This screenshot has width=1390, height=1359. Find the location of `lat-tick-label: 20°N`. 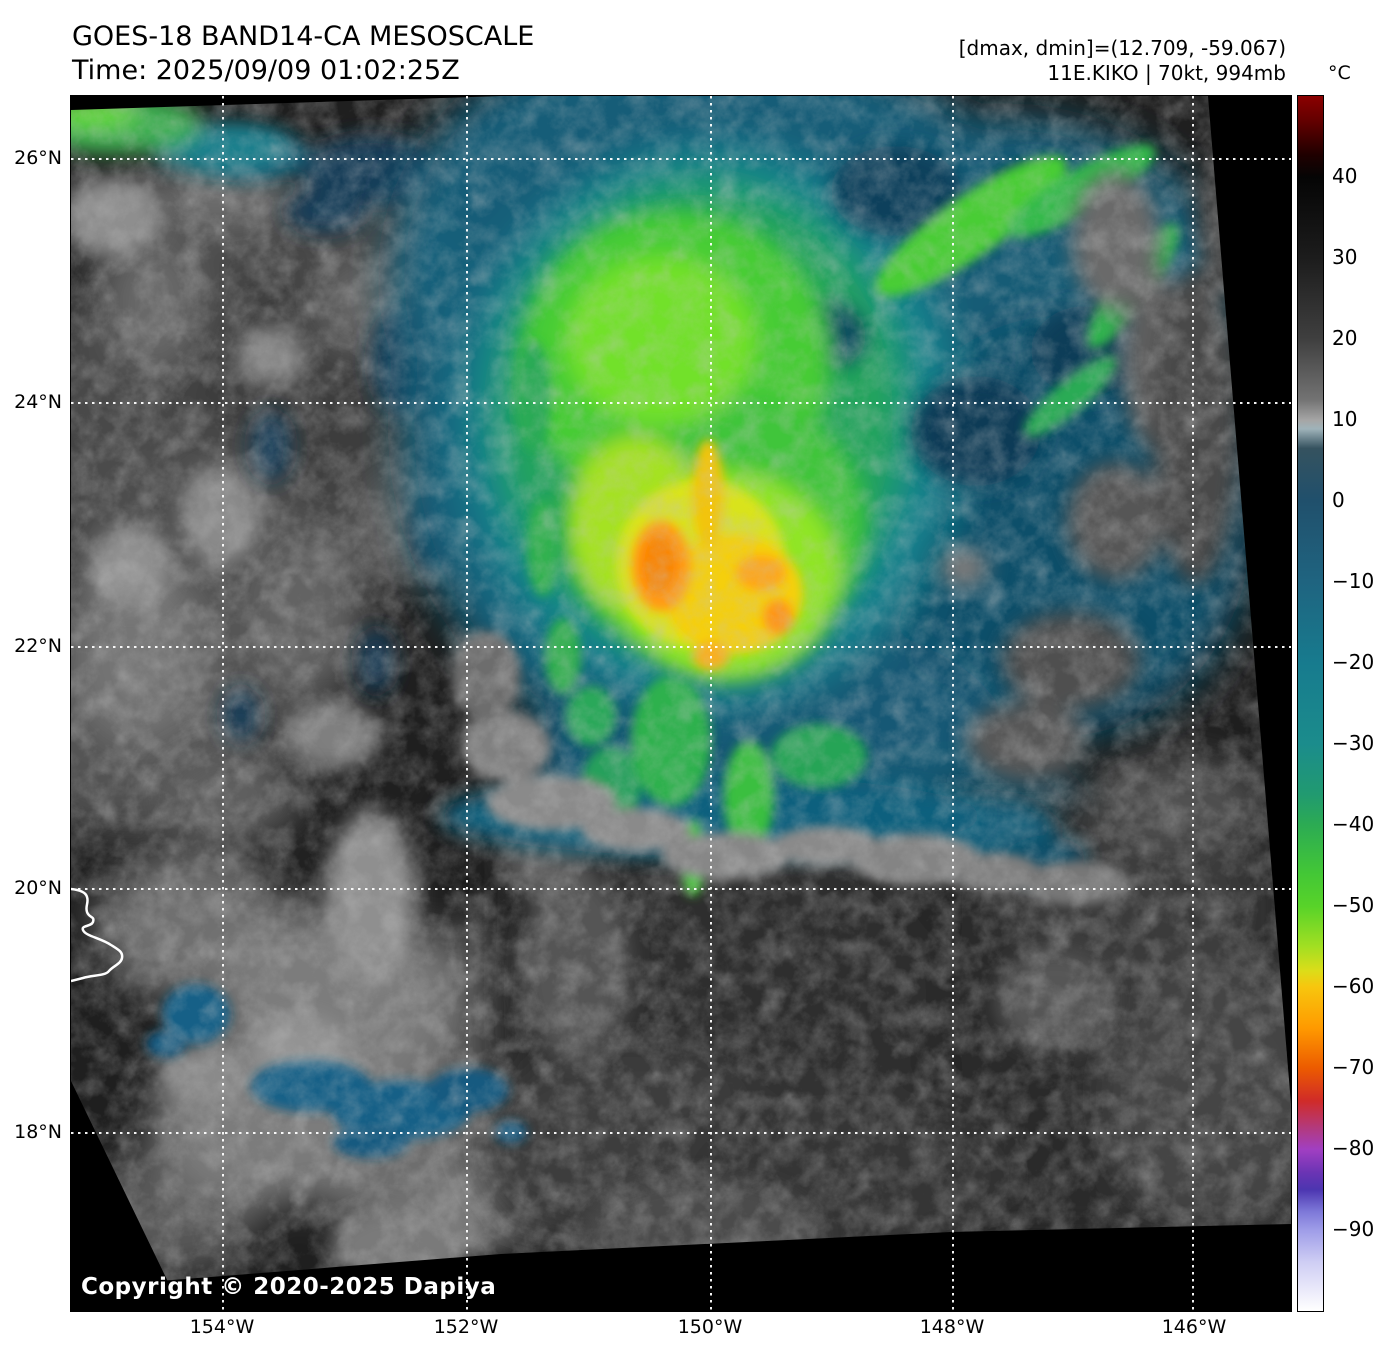

lat-tick-label: 20°N is located at coordinates (38, 888).